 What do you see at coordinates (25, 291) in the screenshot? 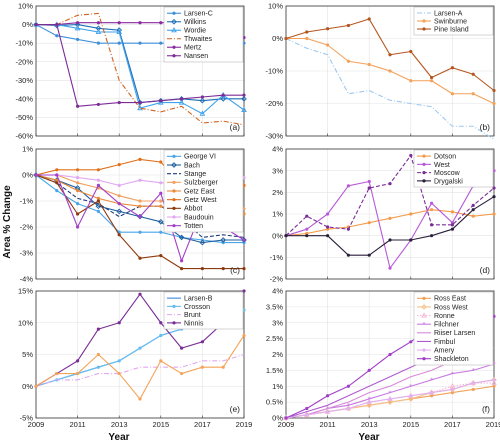
I see `y-tick-label: 15%` at bounding box center [25, 291].